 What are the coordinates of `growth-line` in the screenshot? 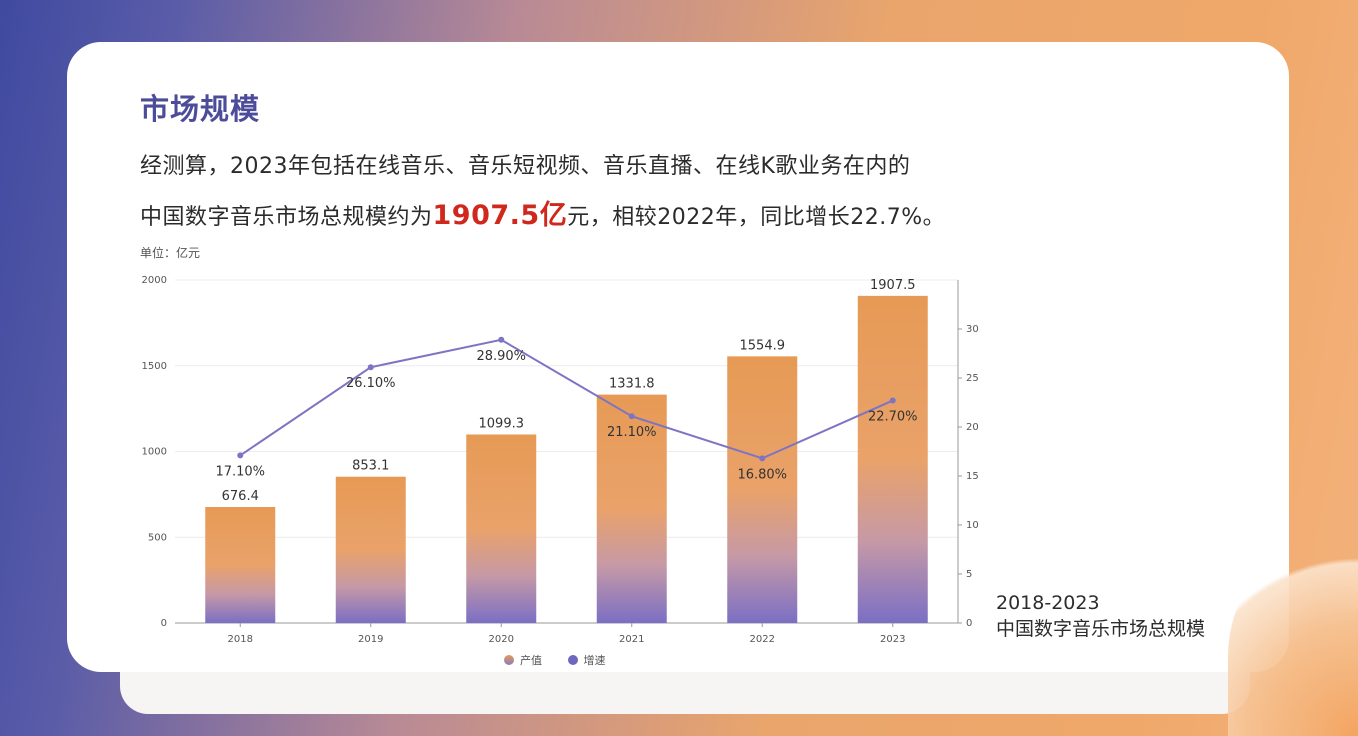 It's located at (566, 399).